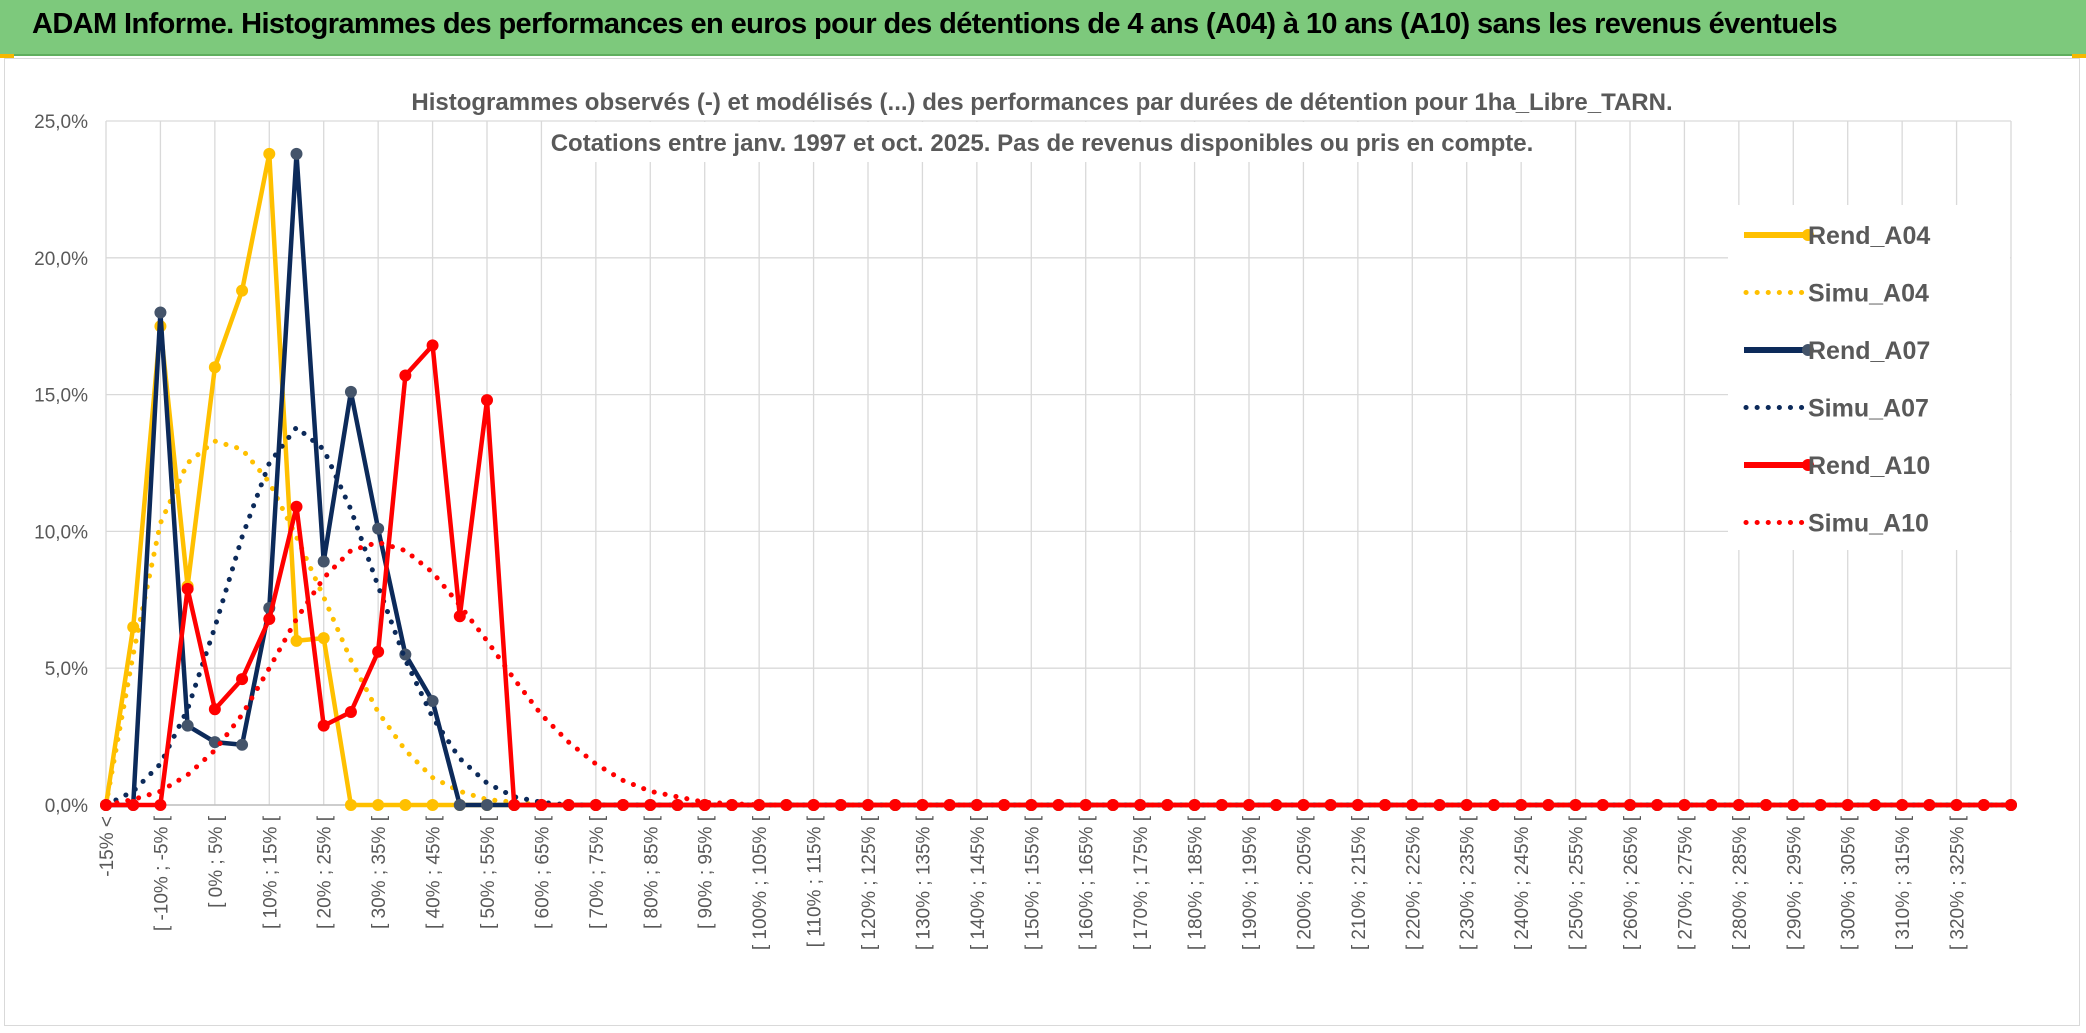 The width and height of the screenshot is (2086, 1033). Describe the element at coordinates (379, 872) in the screenshot. I see `x-tick-label: [ 30% ; 35% [` at that location.